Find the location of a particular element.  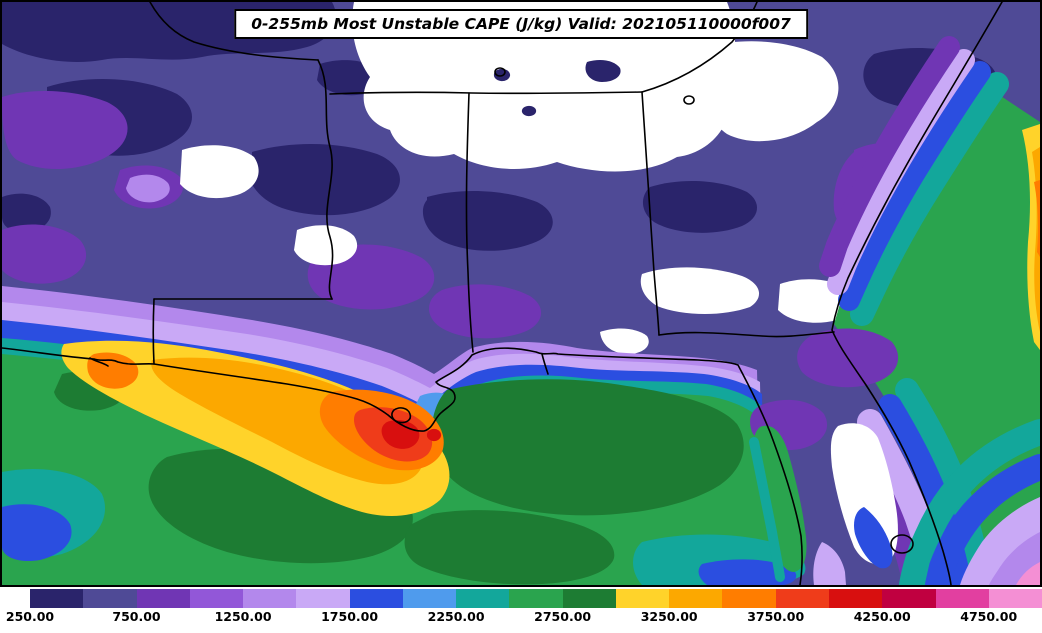

colorbar-tick-label: 1750.00 is located at coordinates (350, 616).